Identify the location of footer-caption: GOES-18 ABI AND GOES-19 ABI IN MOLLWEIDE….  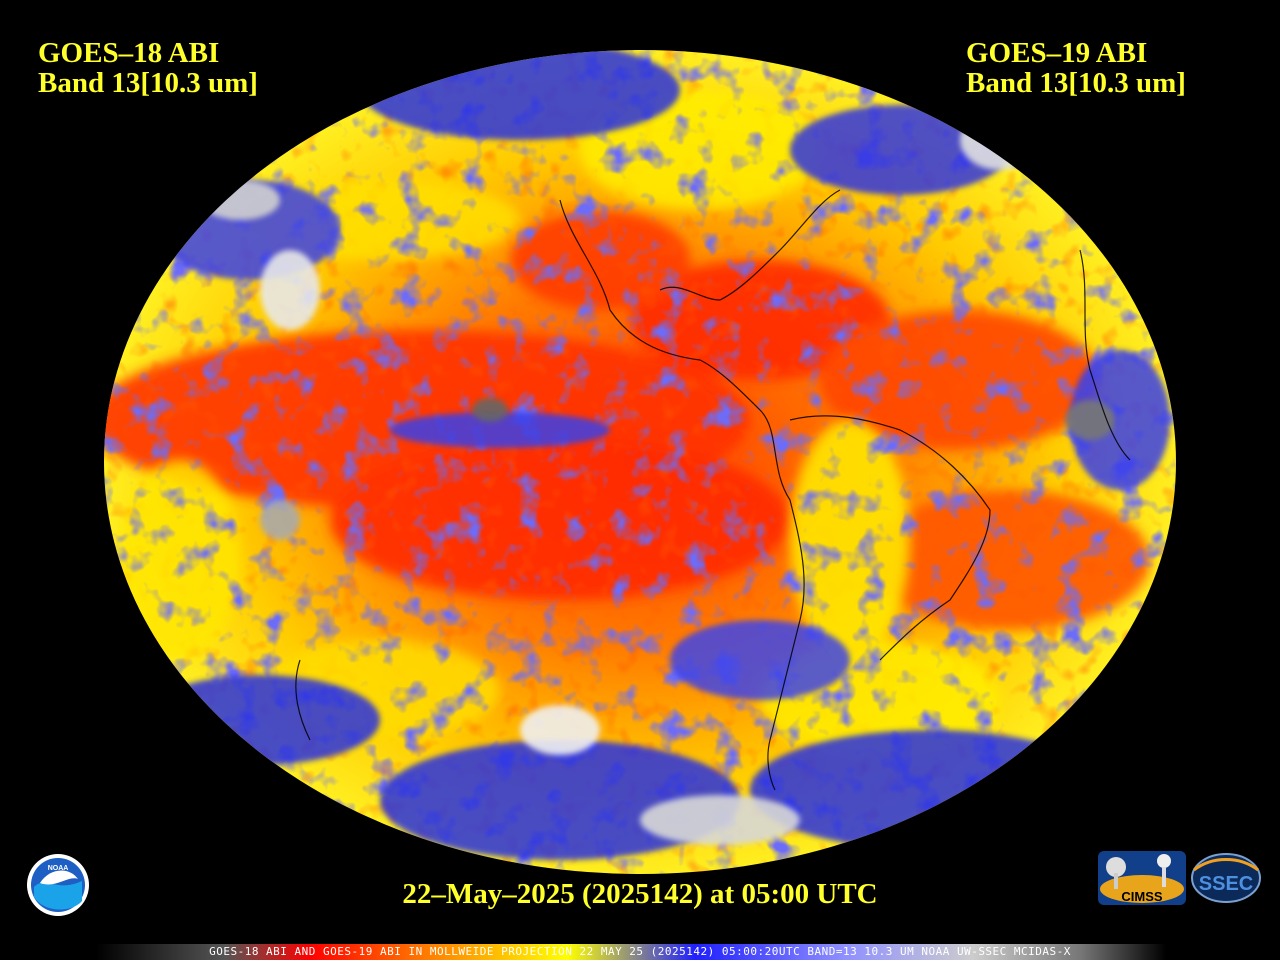
(640, 951).